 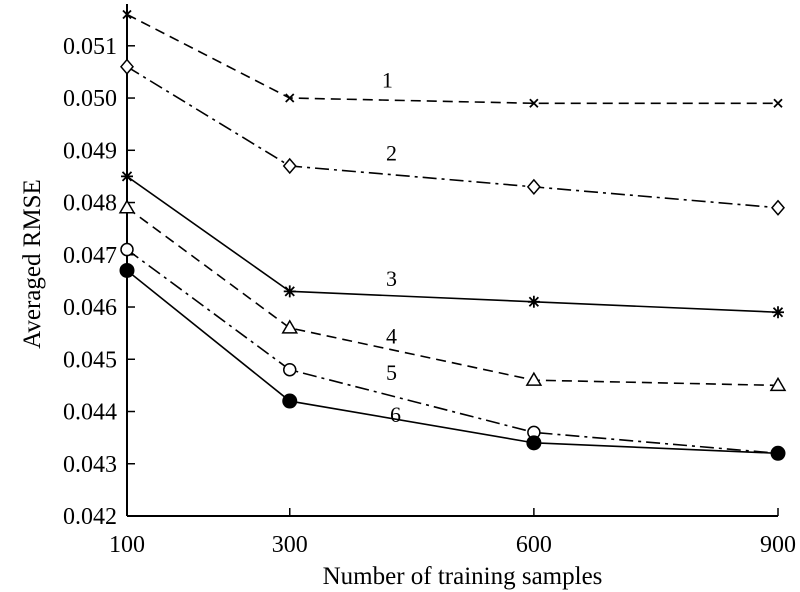 What do you see at coordinates (32, 264) in the screenshot?
I see `y-axis-title: Averaged RMSE` at bounding box center [32, 264].